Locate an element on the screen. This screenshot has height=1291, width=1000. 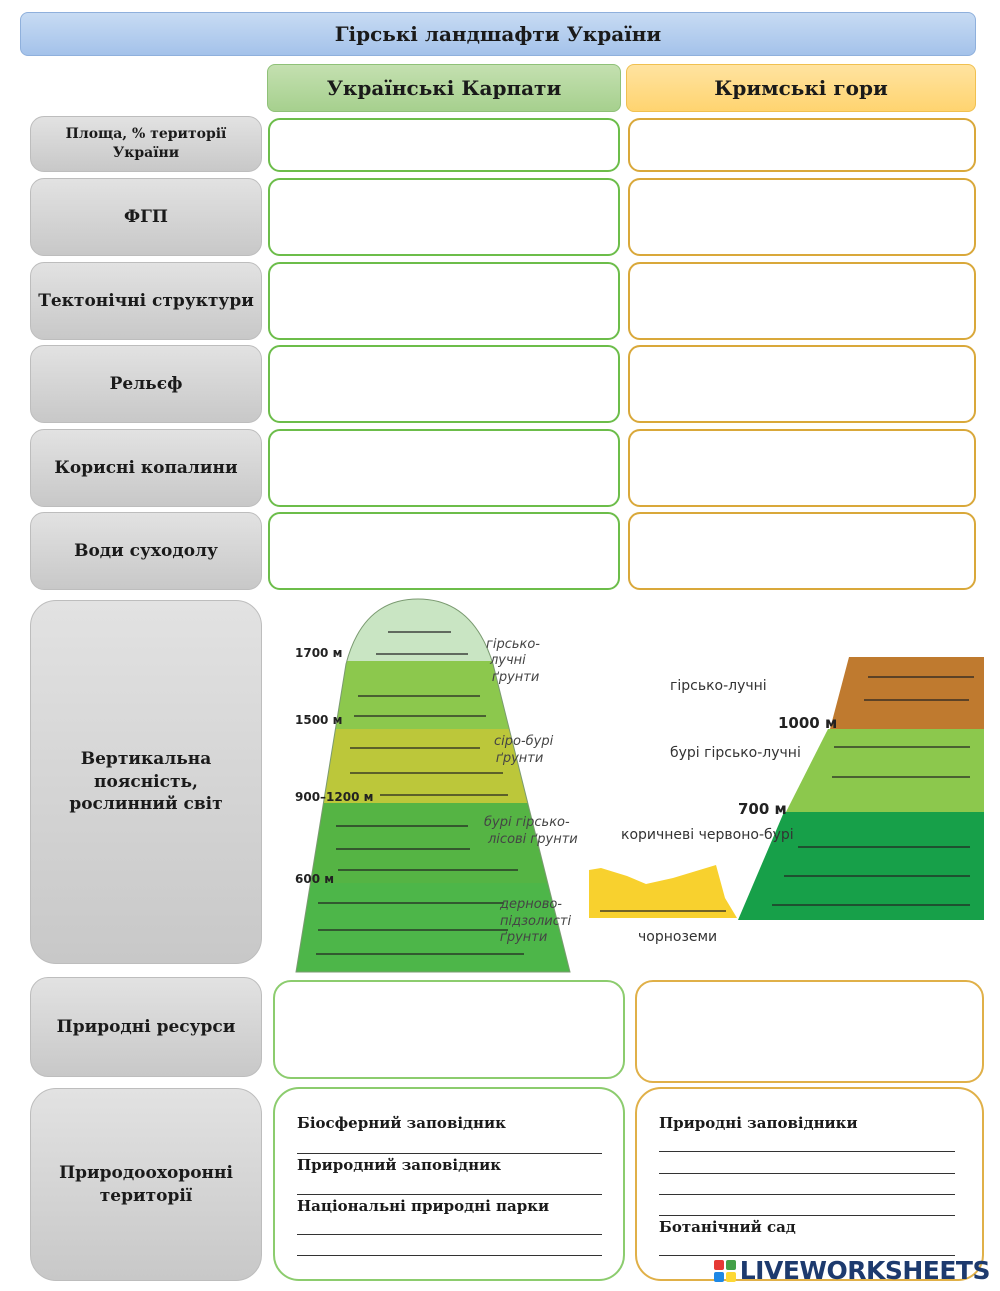
answer-box-area-carpathians is located at coordinates (444, 145).